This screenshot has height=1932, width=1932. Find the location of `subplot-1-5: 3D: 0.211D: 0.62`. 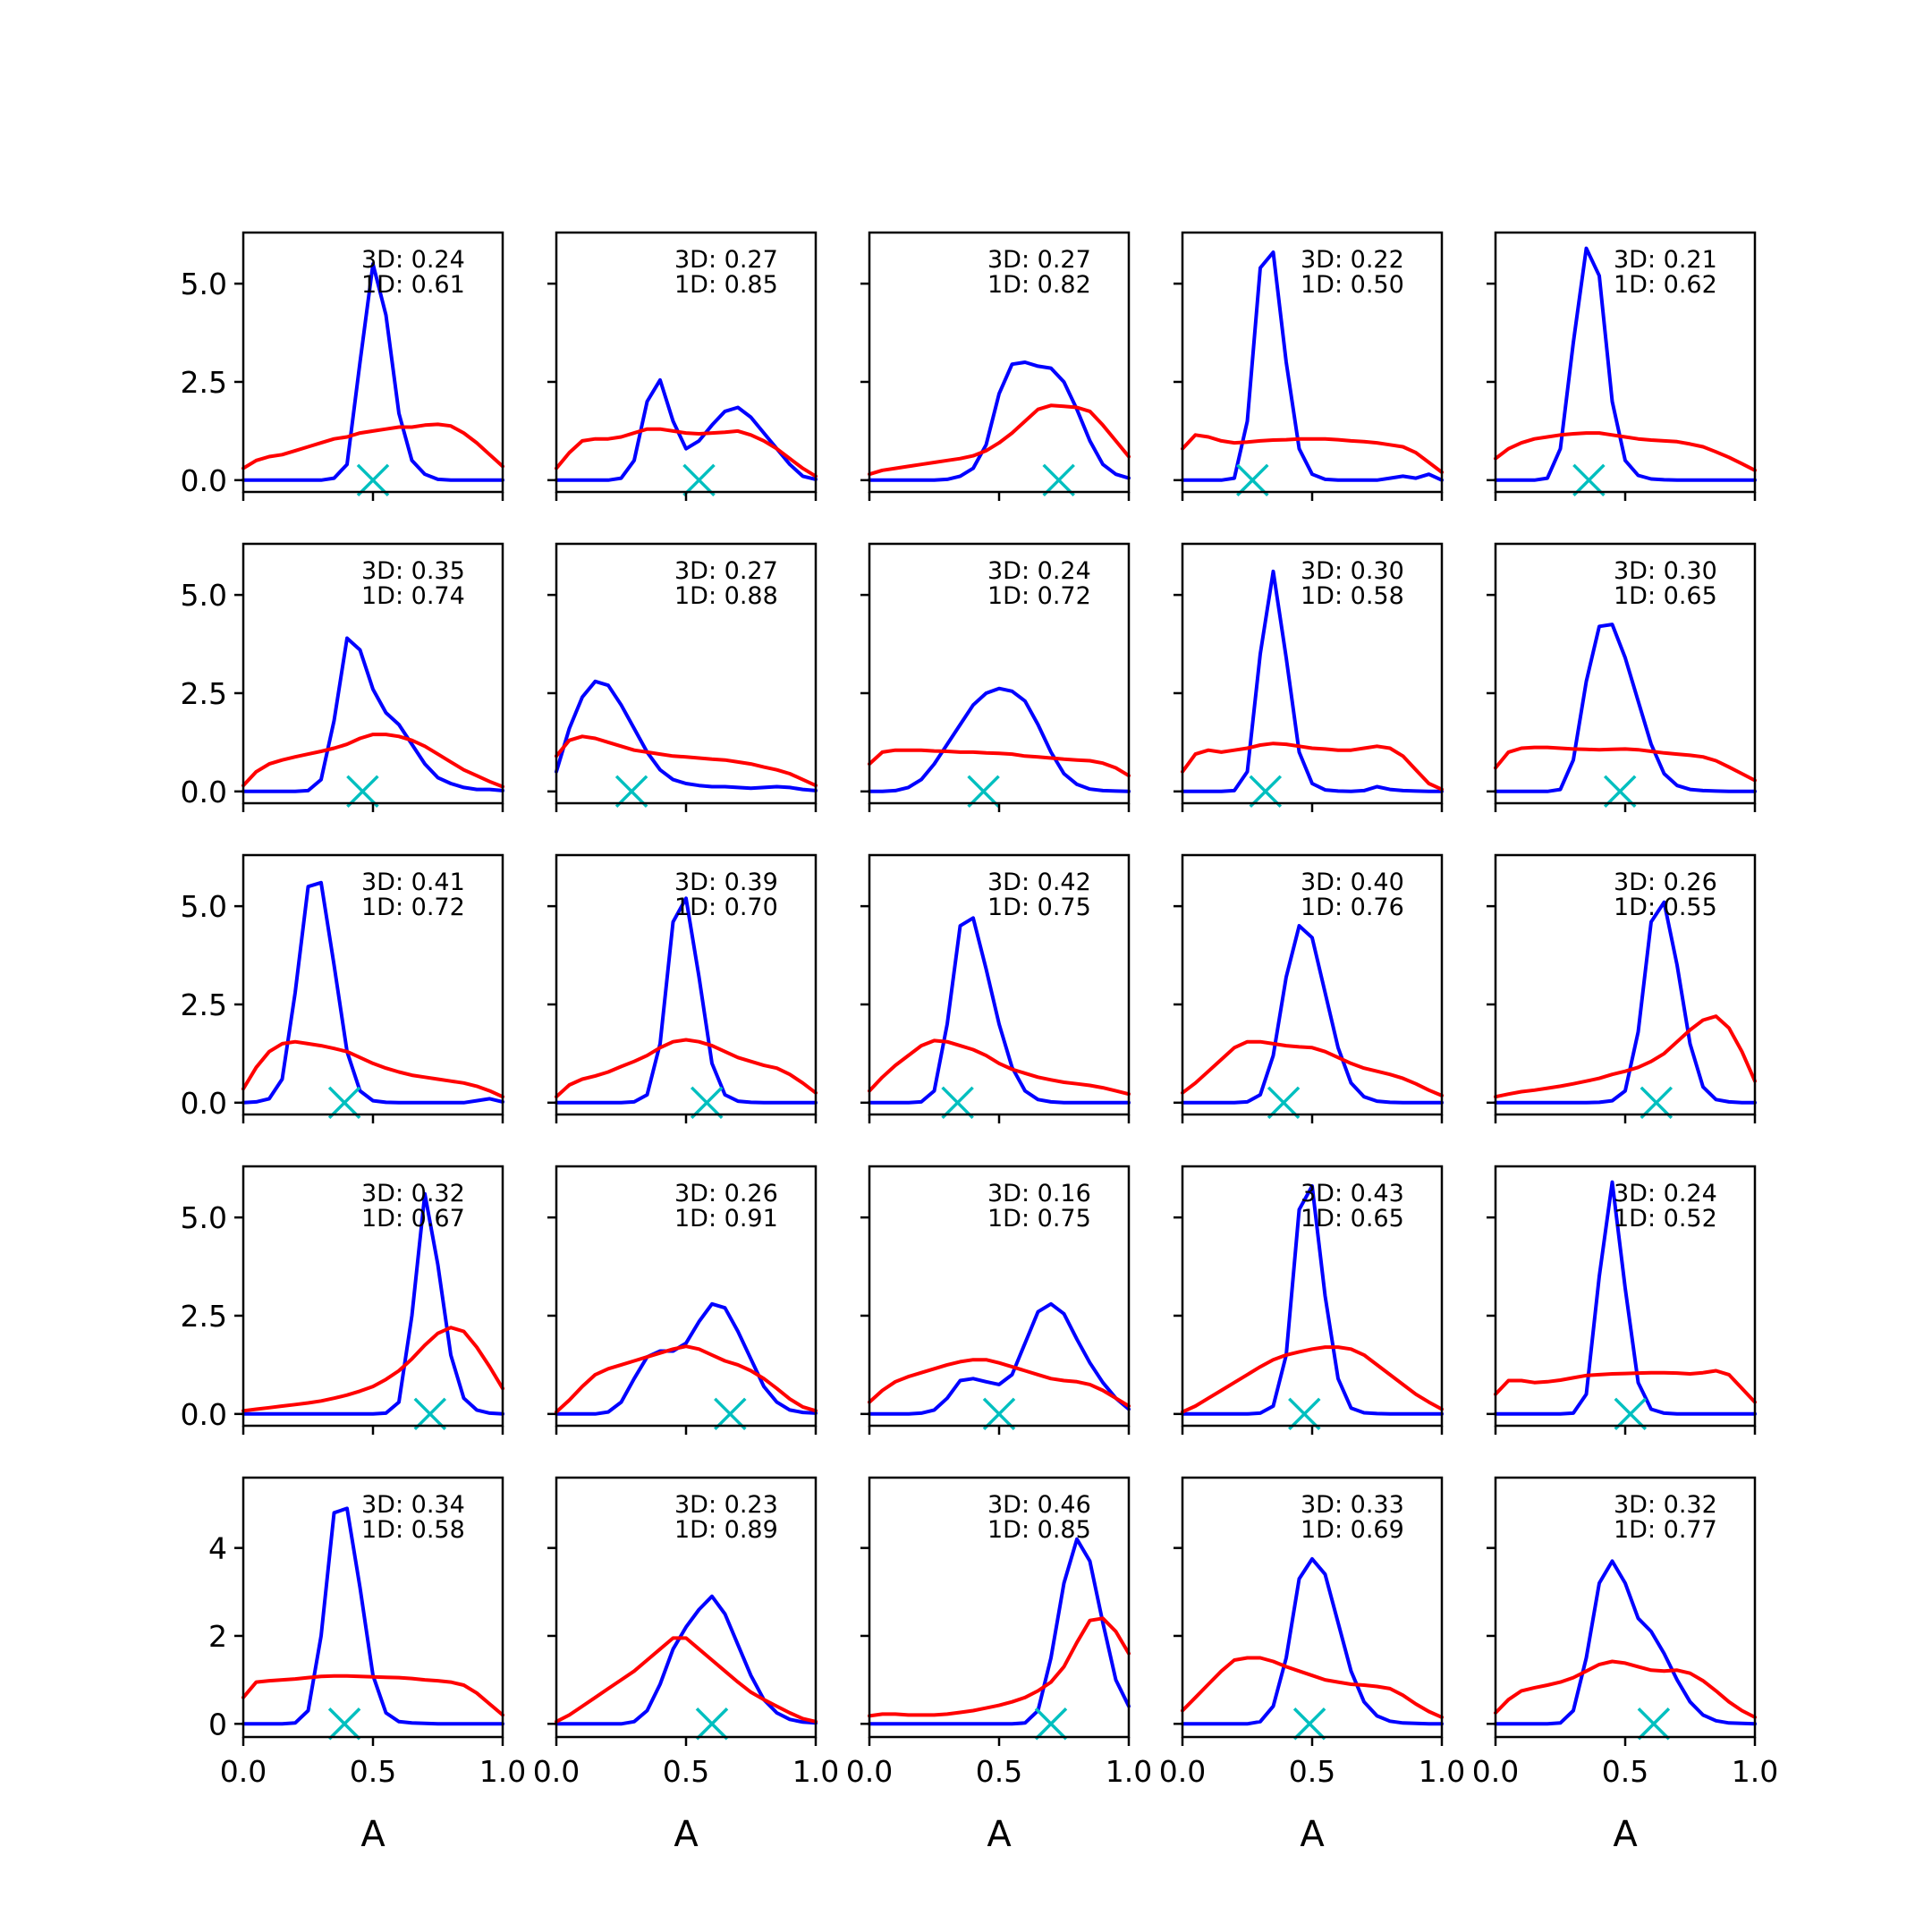

subplot-1-5: 3D: 0.211D: 0.62 is located at coordinates (1621, 367).